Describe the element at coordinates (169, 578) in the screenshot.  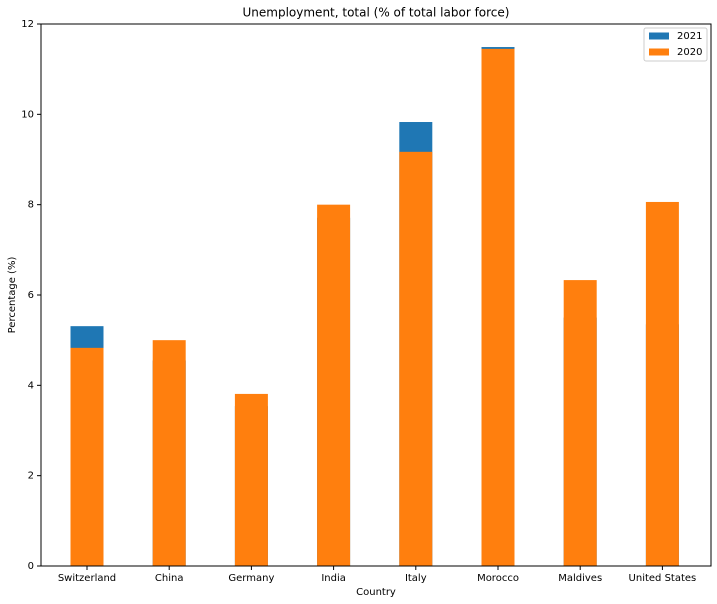
I see `x-tick-label: China` at that location.